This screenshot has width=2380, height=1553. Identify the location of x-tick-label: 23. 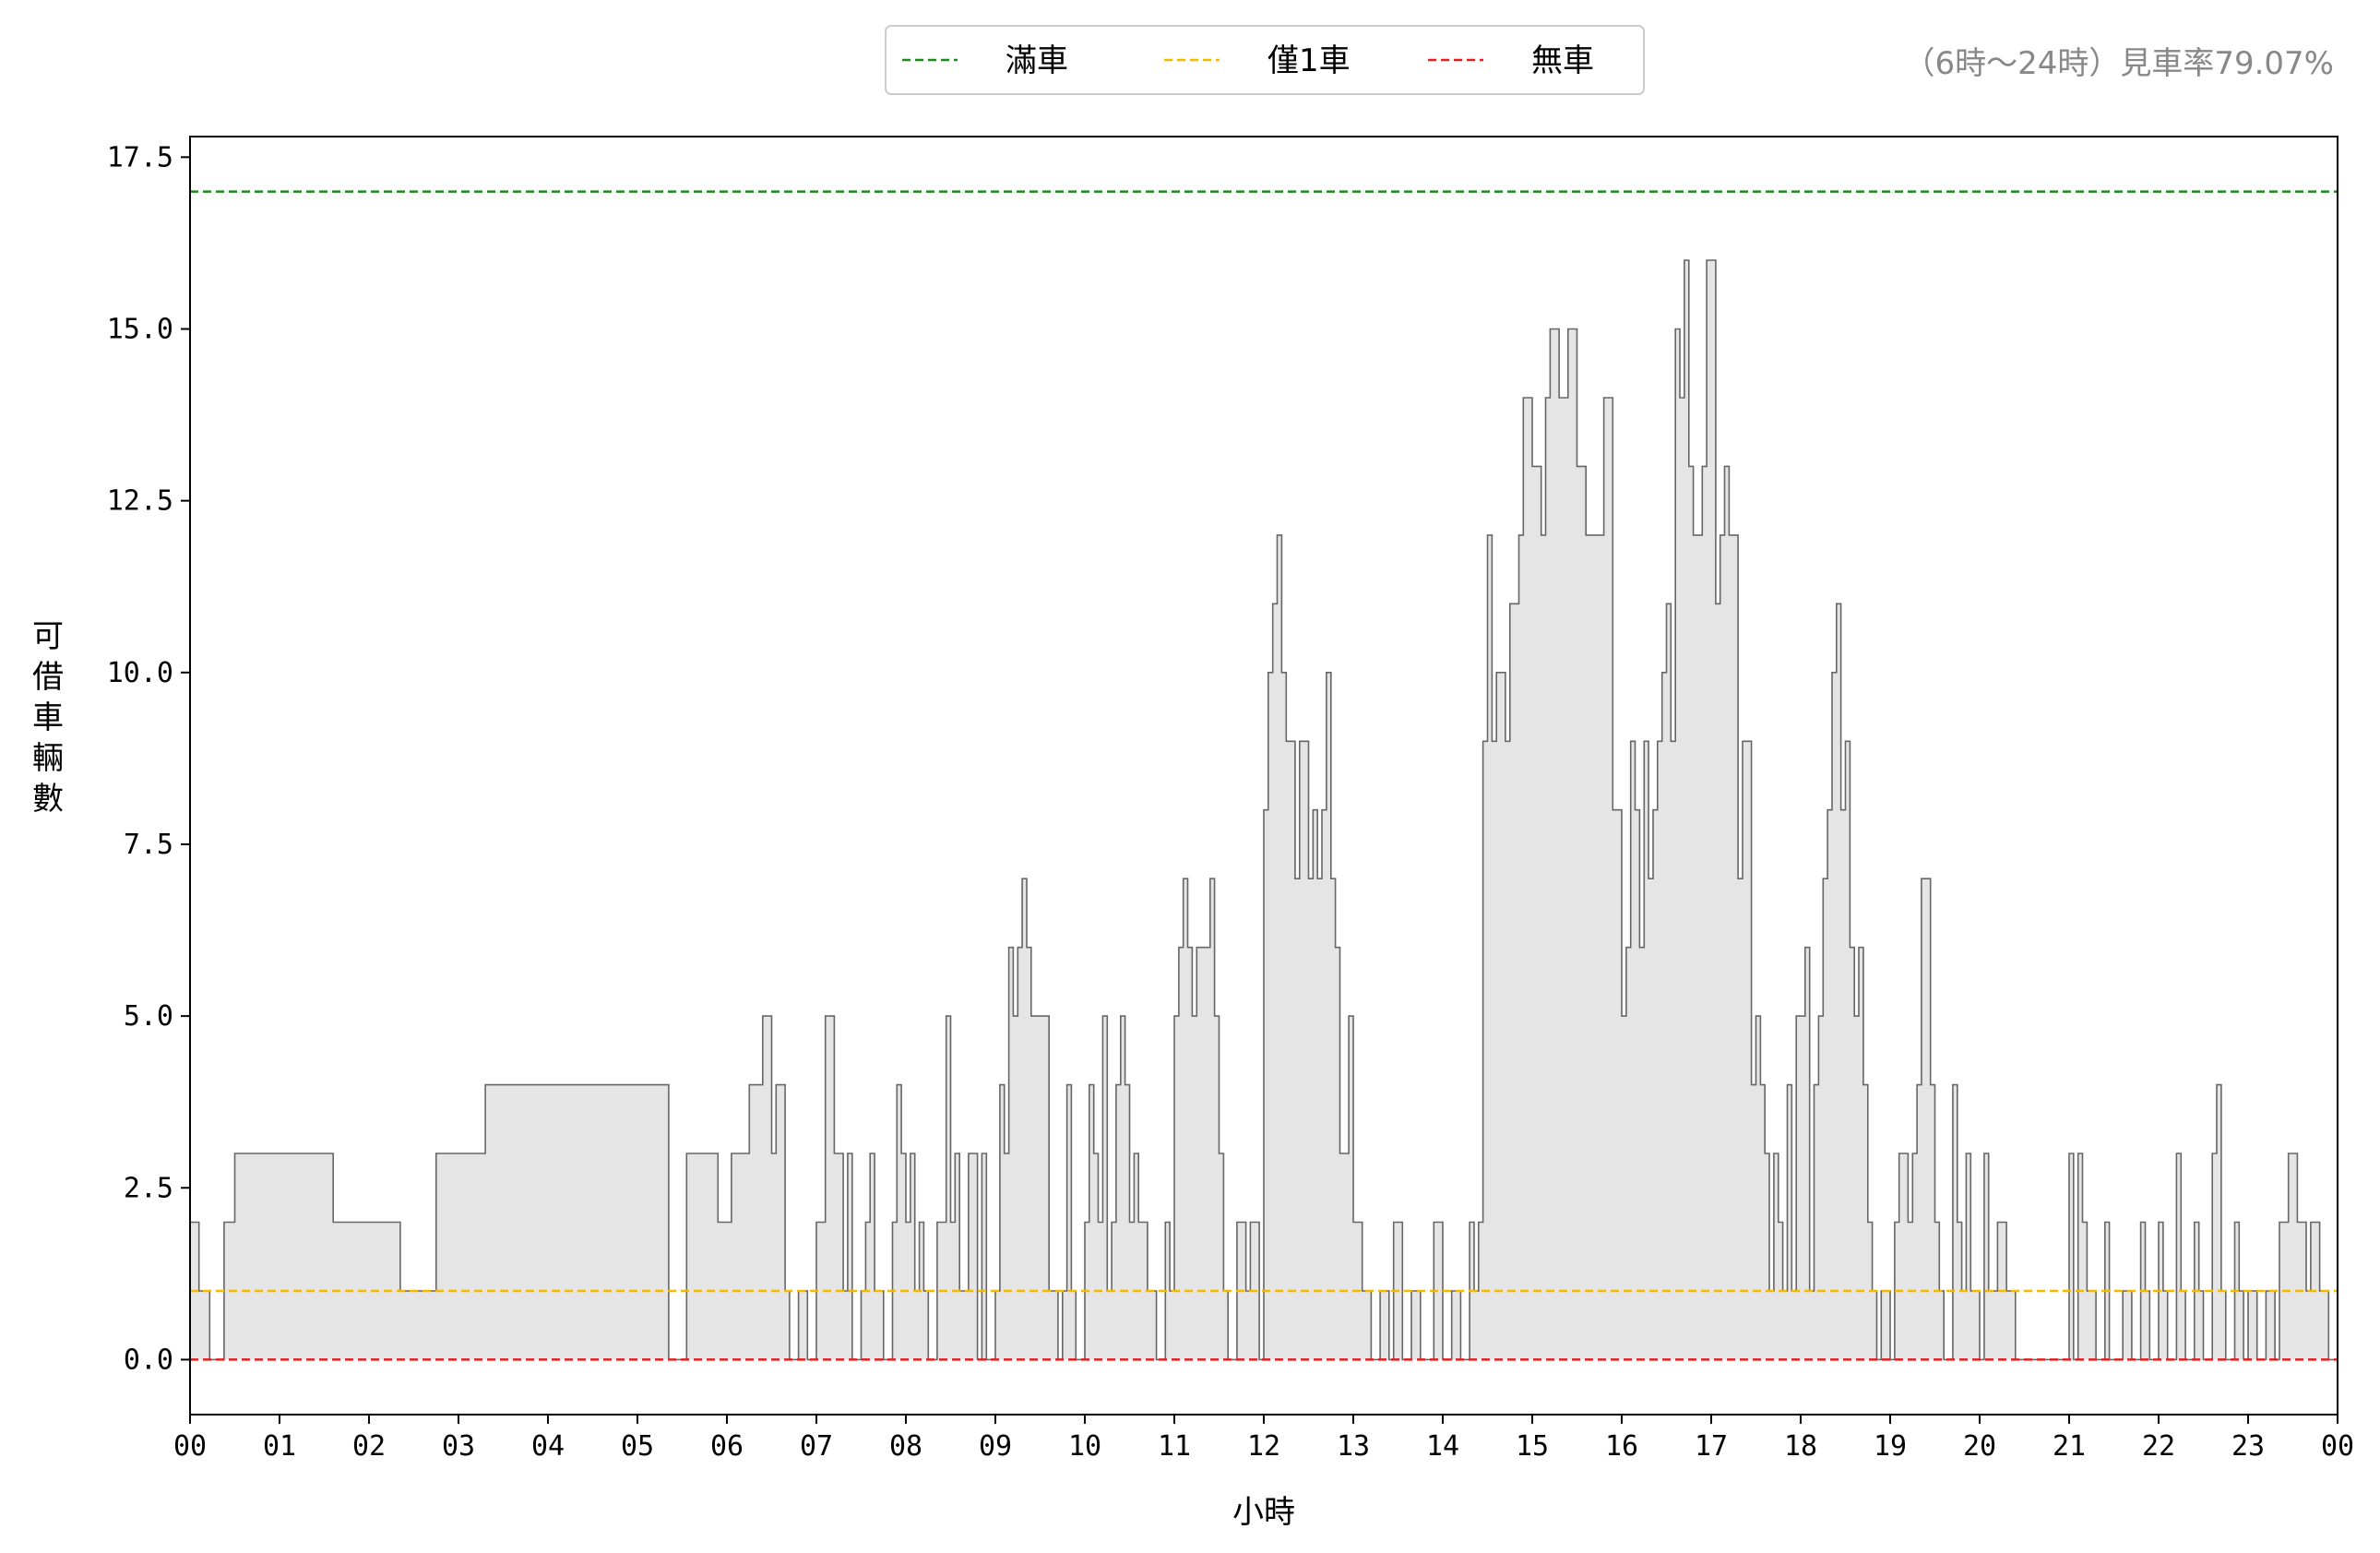
(2248, 1446).